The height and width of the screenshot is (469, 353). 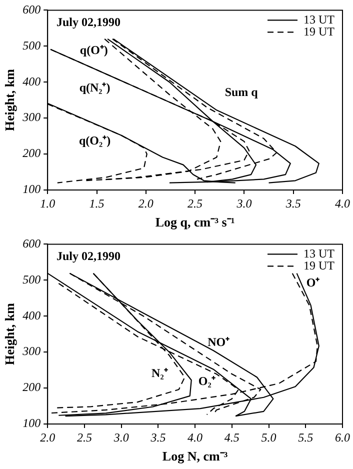 I want to click on annotation: q(O₂⁺), so click(x=94, y=141).